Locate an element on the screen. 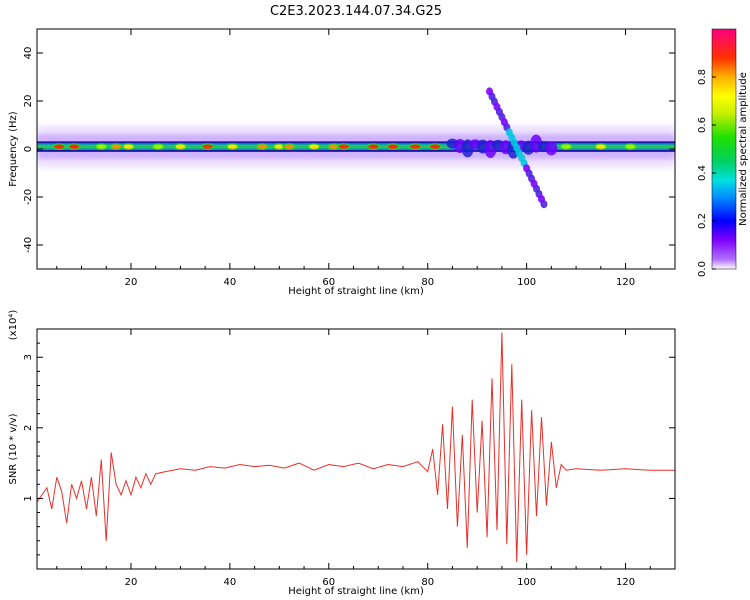 The width and height of the screenshot is (750, 600). colorbar-axis: 0.0 0.2 0.4 0.6 0.8 is located at coordinates (706, 173).